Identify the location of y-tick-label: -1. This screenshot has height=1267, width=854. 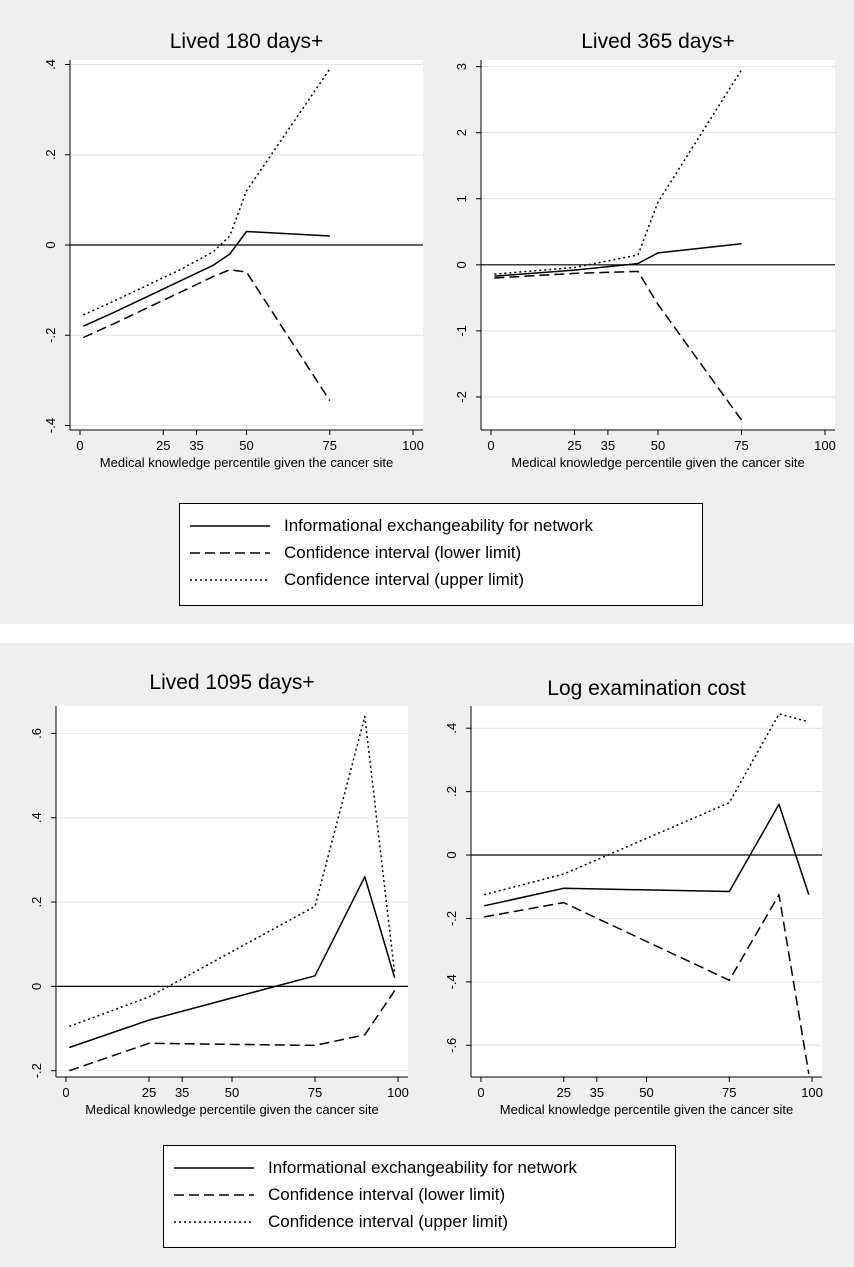
(461, 331).